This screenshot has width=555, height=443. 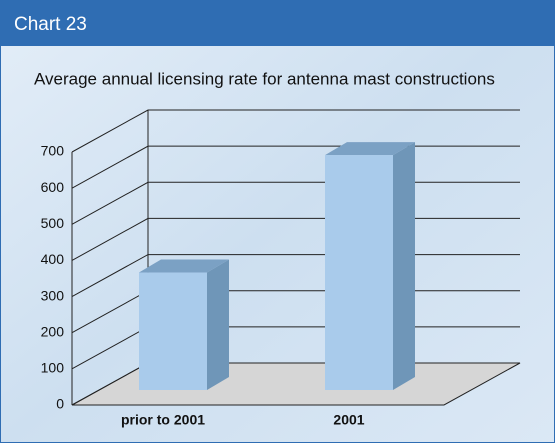 I want to click on grid-line, so click(x=295, y=131).